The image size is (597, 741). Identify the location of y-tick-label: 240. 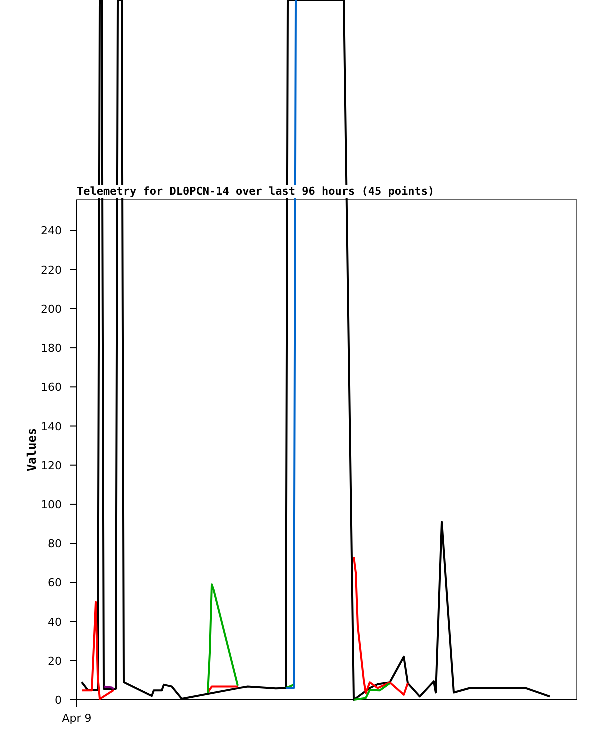
(51, 231).